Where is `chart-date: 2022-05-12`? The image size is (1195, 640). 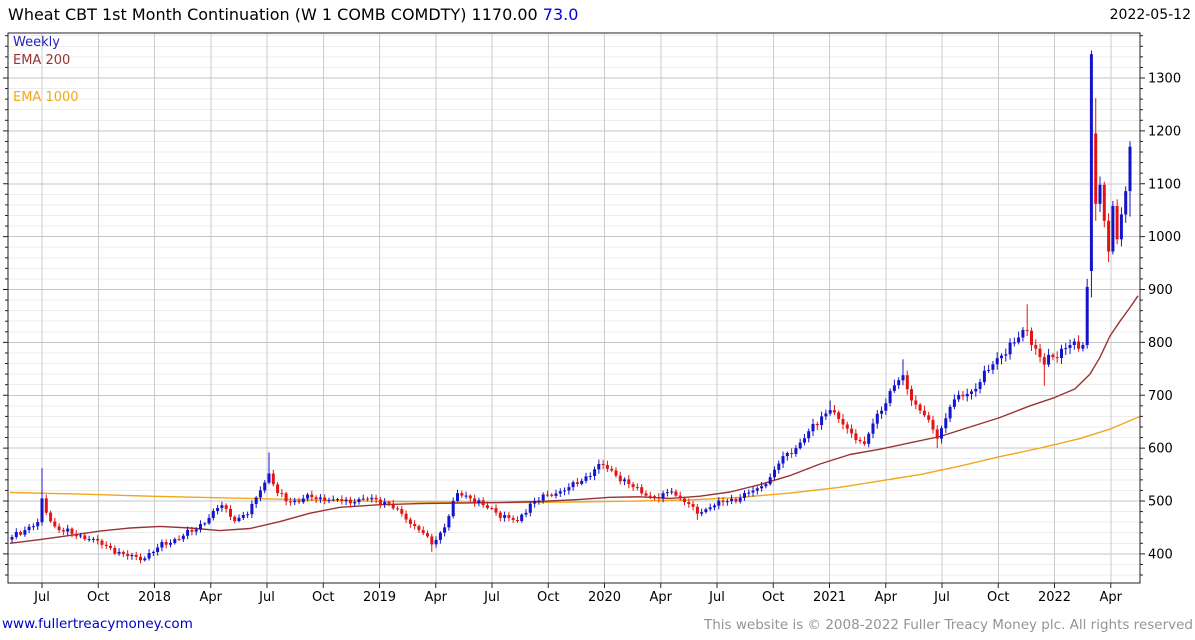
chart-date: 2022-05-12 is located at coordinates (1150, 15).